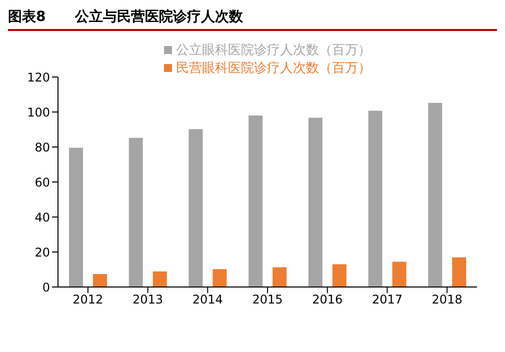  I want to click on y-tick-label: 100, so click(38, 112).